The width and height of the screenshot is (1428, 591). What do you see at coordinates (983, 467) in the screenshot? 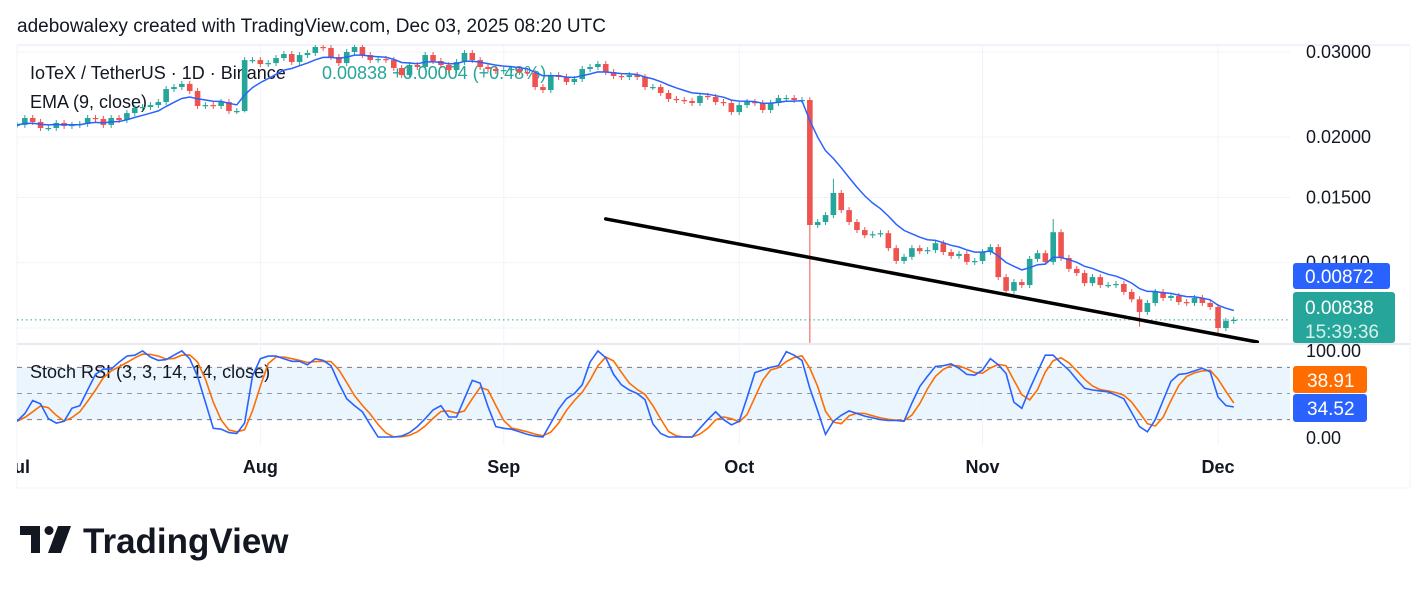
I see `time-tick-label: Nov` at bounding box center [983, 467].